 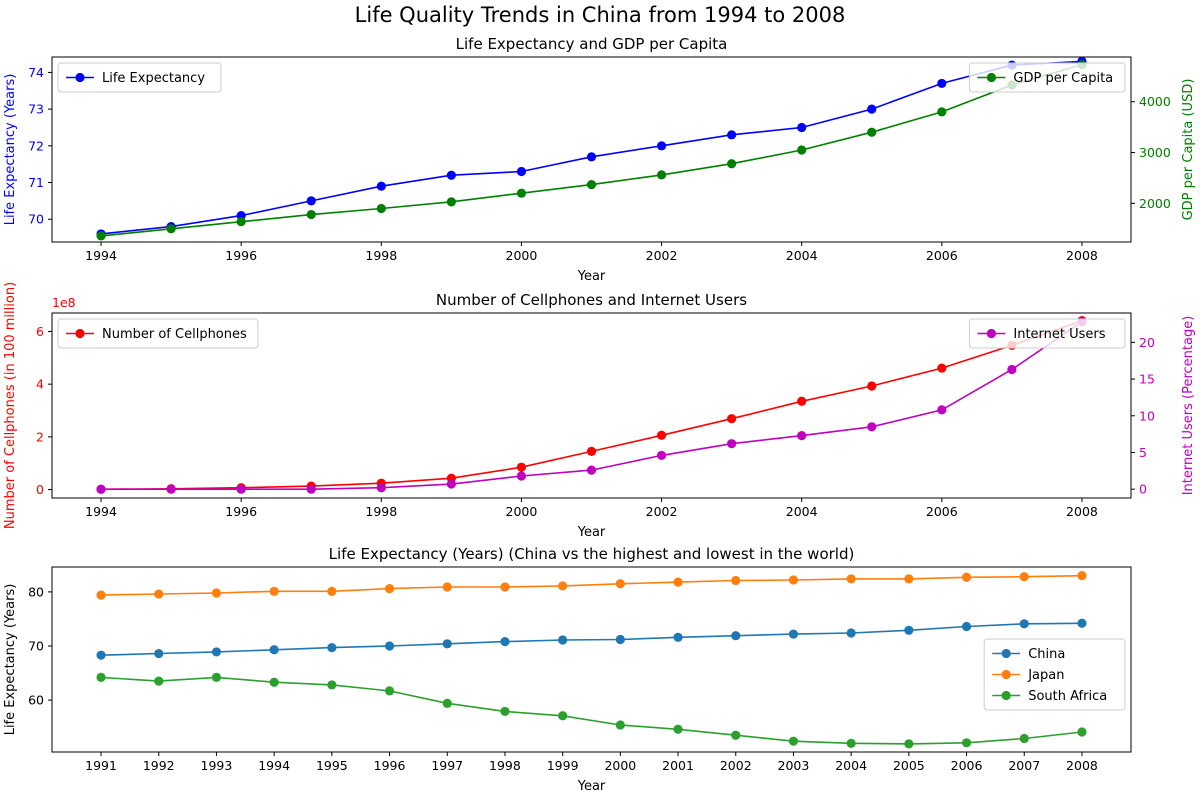 I want to click on y-tick-label-left: 74, so click(x=36, y=72).